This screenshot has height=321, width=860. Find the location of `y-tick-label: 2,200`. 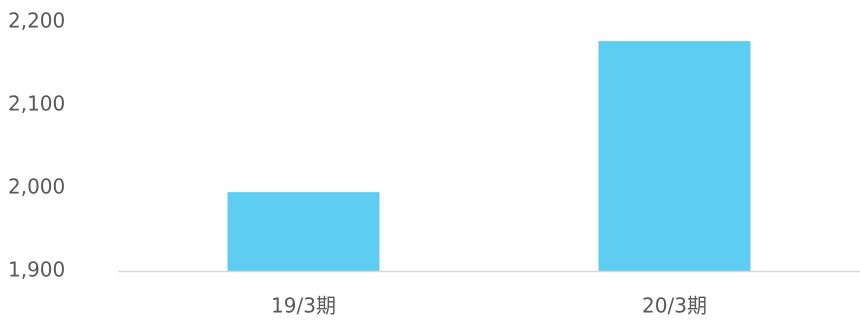

y-tick-label: 2,200 is located at coordinates (36, 21).